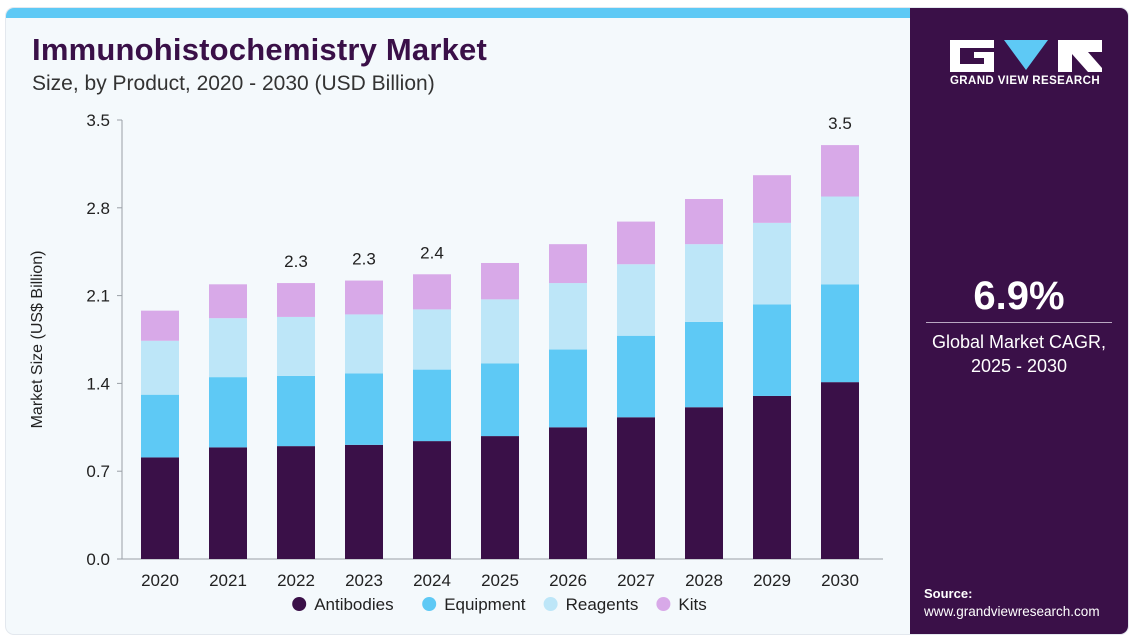 The height and width of the screenshot is (640, 1133). What do you see at coordinates (1026, 56) in the screenshot?
I see `grand-view-research-logo-icon` at bounding box center [1026, 56].